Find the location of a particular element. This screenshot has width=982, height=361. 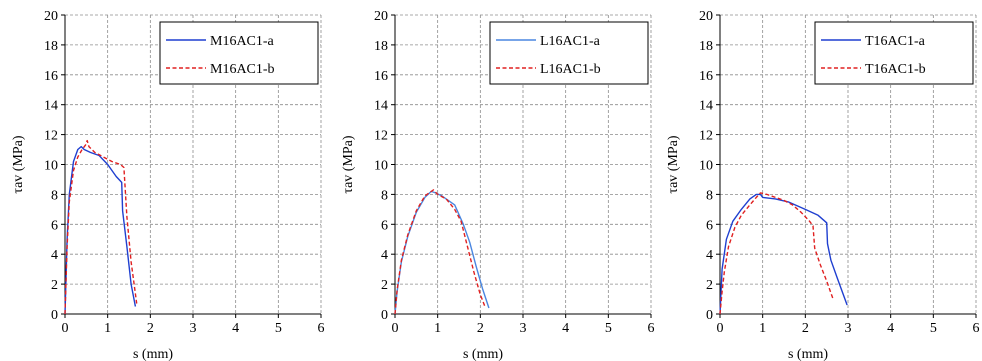

legend-label: M16AC1-a is located at coordinates (242, 41).